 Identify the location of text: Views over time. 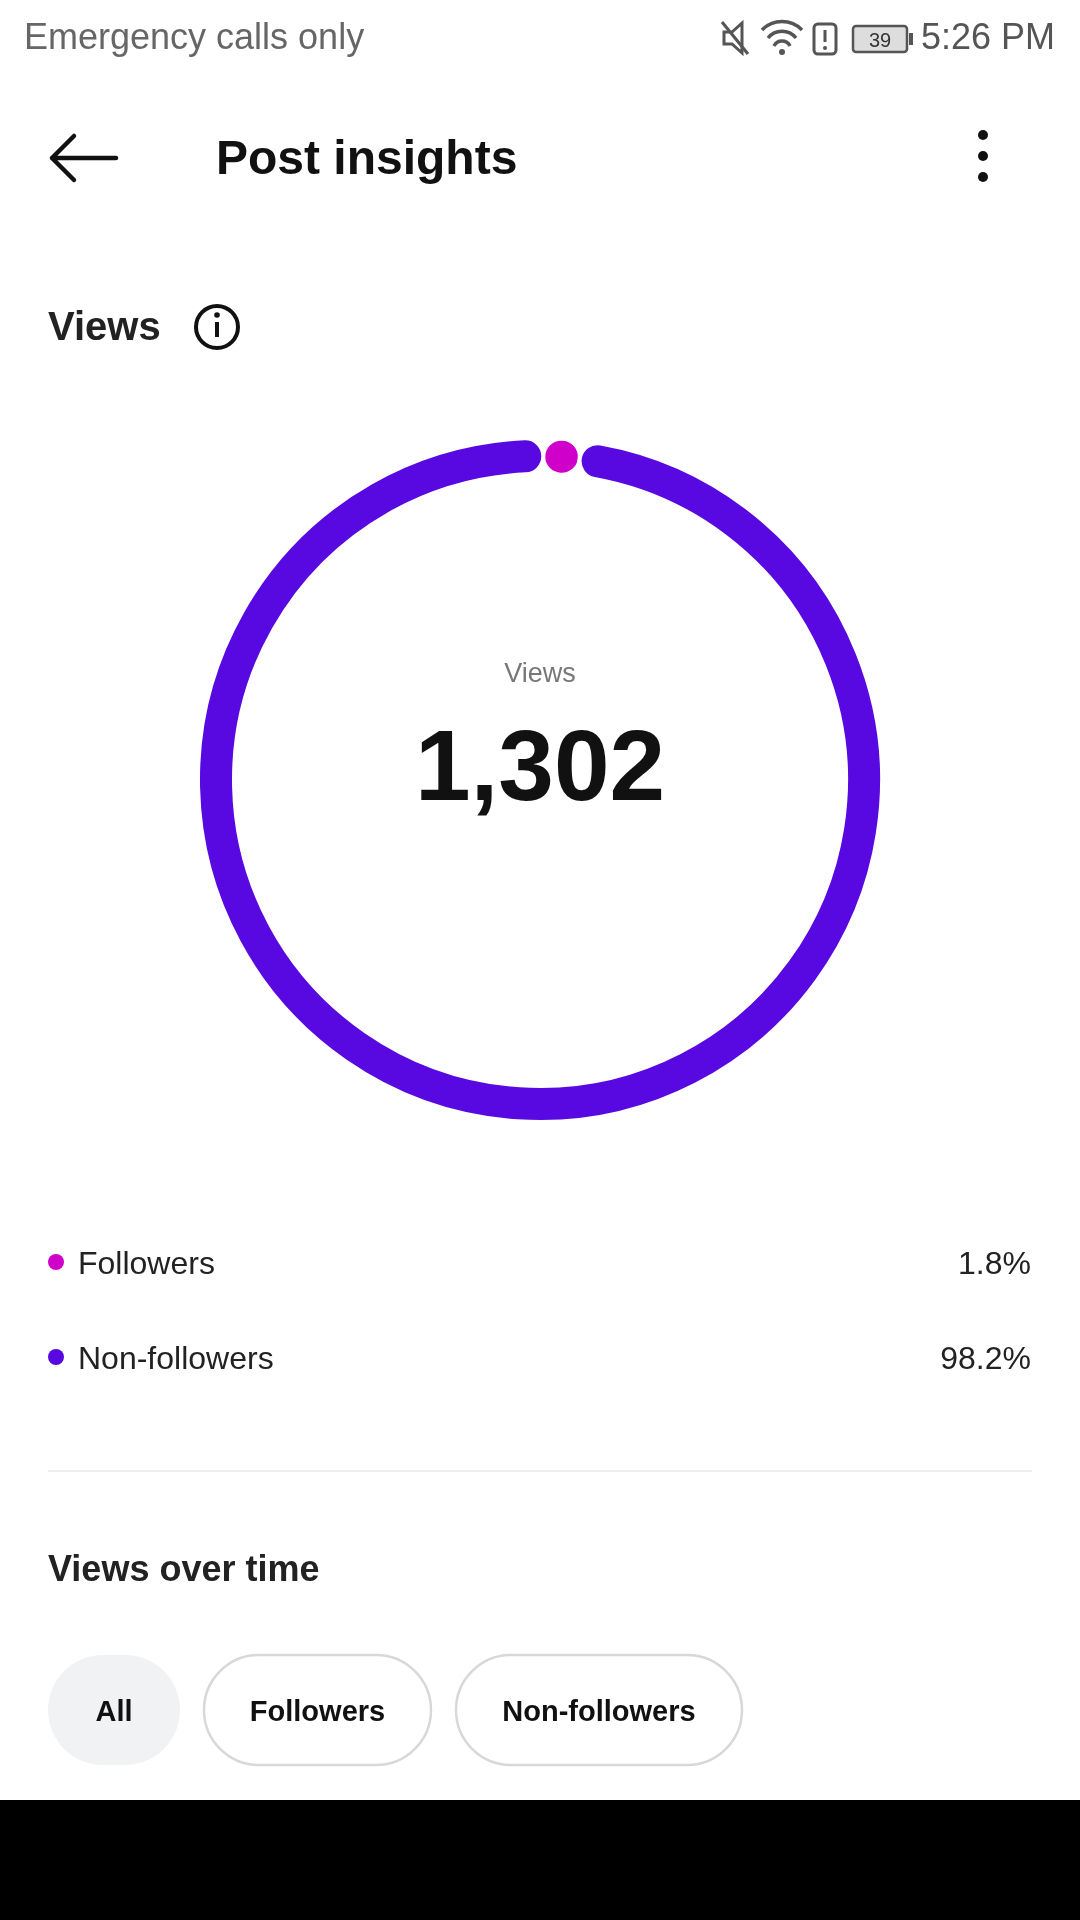
(184, 1568).